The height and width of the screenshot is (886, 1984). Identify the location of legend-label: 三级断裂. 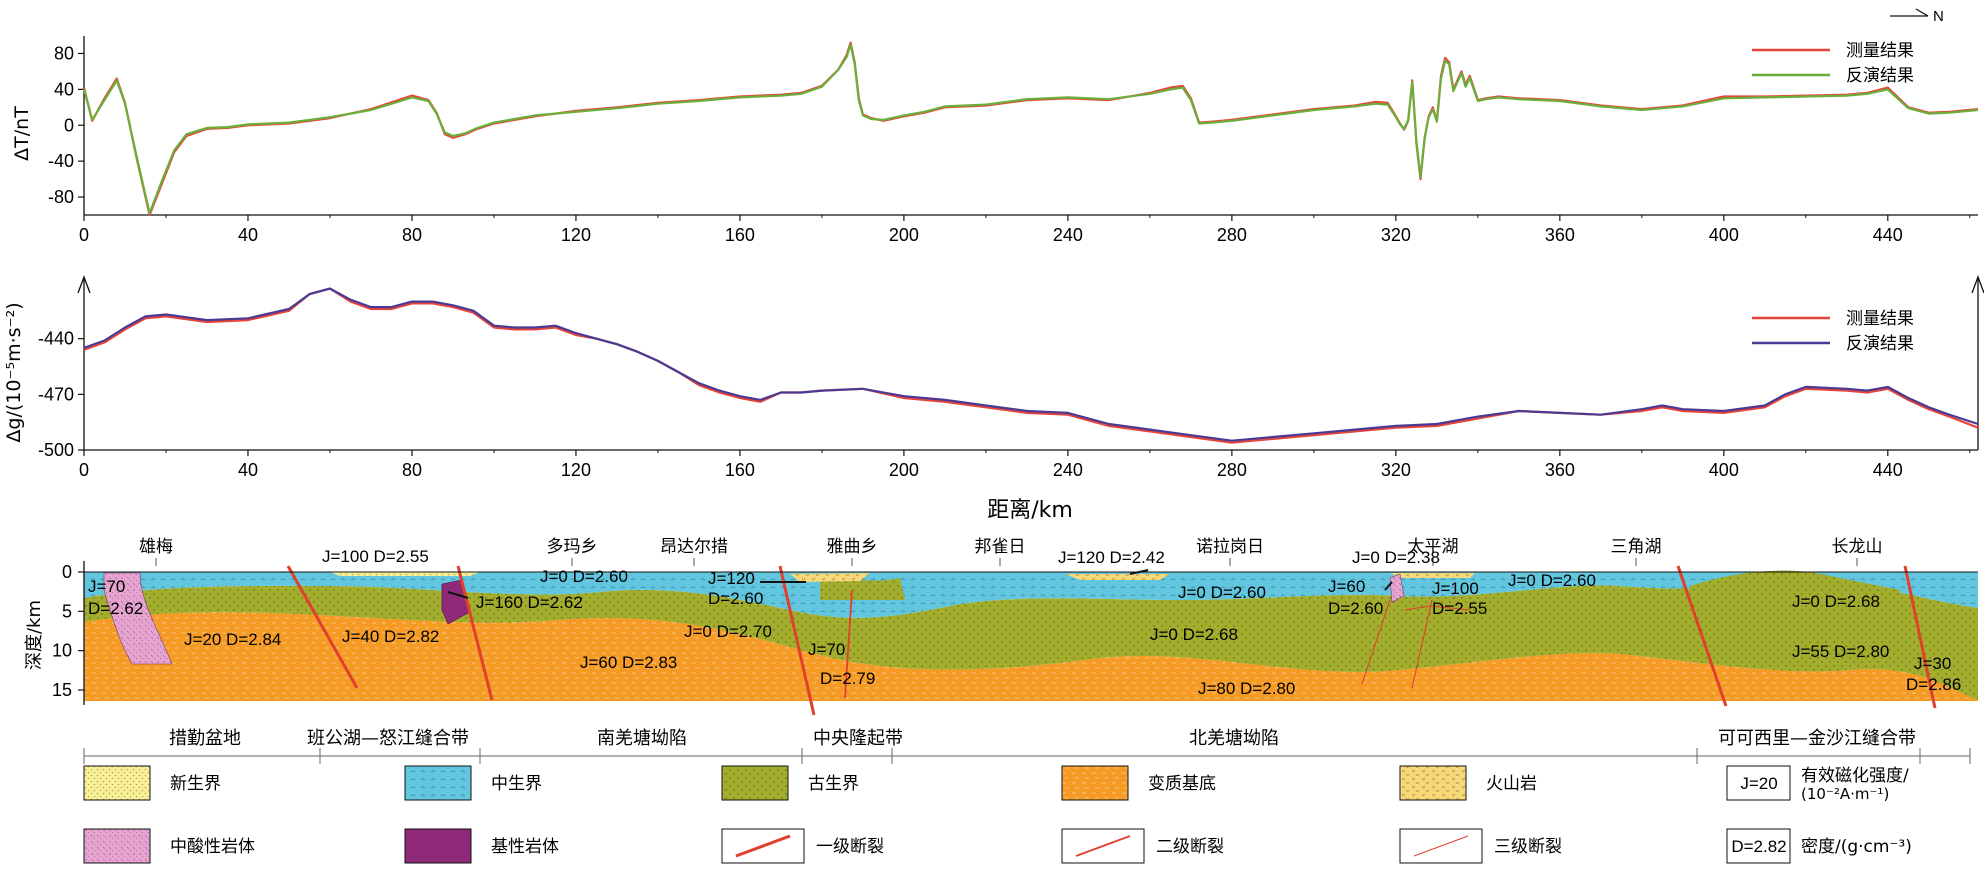
(1528, 847).